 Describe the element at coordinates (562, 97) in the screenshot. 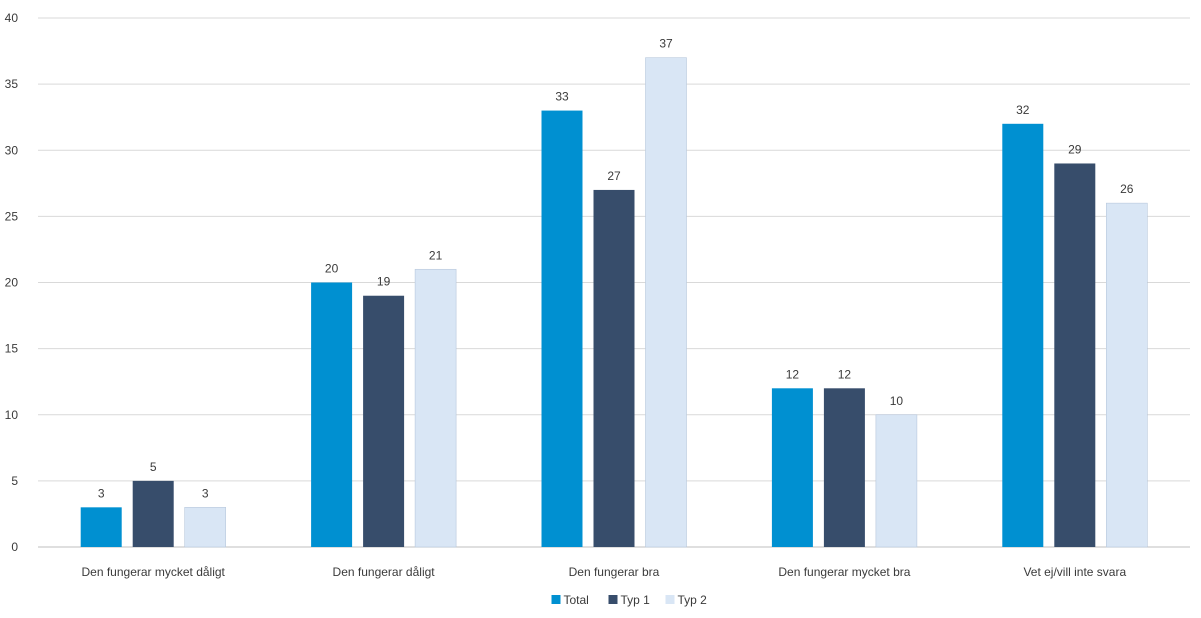

I see `data-label: 33` at that location.